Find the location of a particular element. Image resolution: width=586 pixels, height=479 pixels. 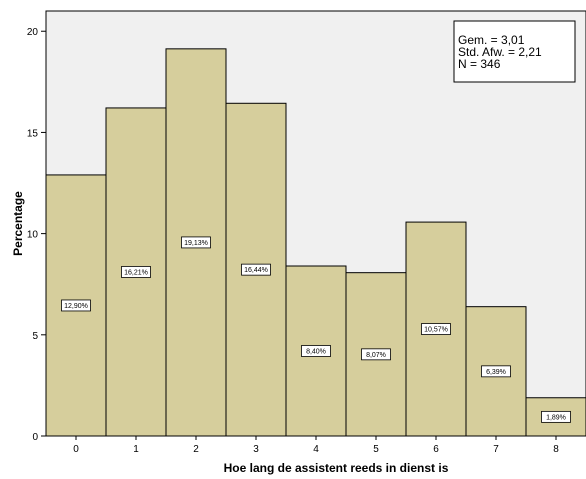

data-label: 16,21% is located at coordinates (136, 272).